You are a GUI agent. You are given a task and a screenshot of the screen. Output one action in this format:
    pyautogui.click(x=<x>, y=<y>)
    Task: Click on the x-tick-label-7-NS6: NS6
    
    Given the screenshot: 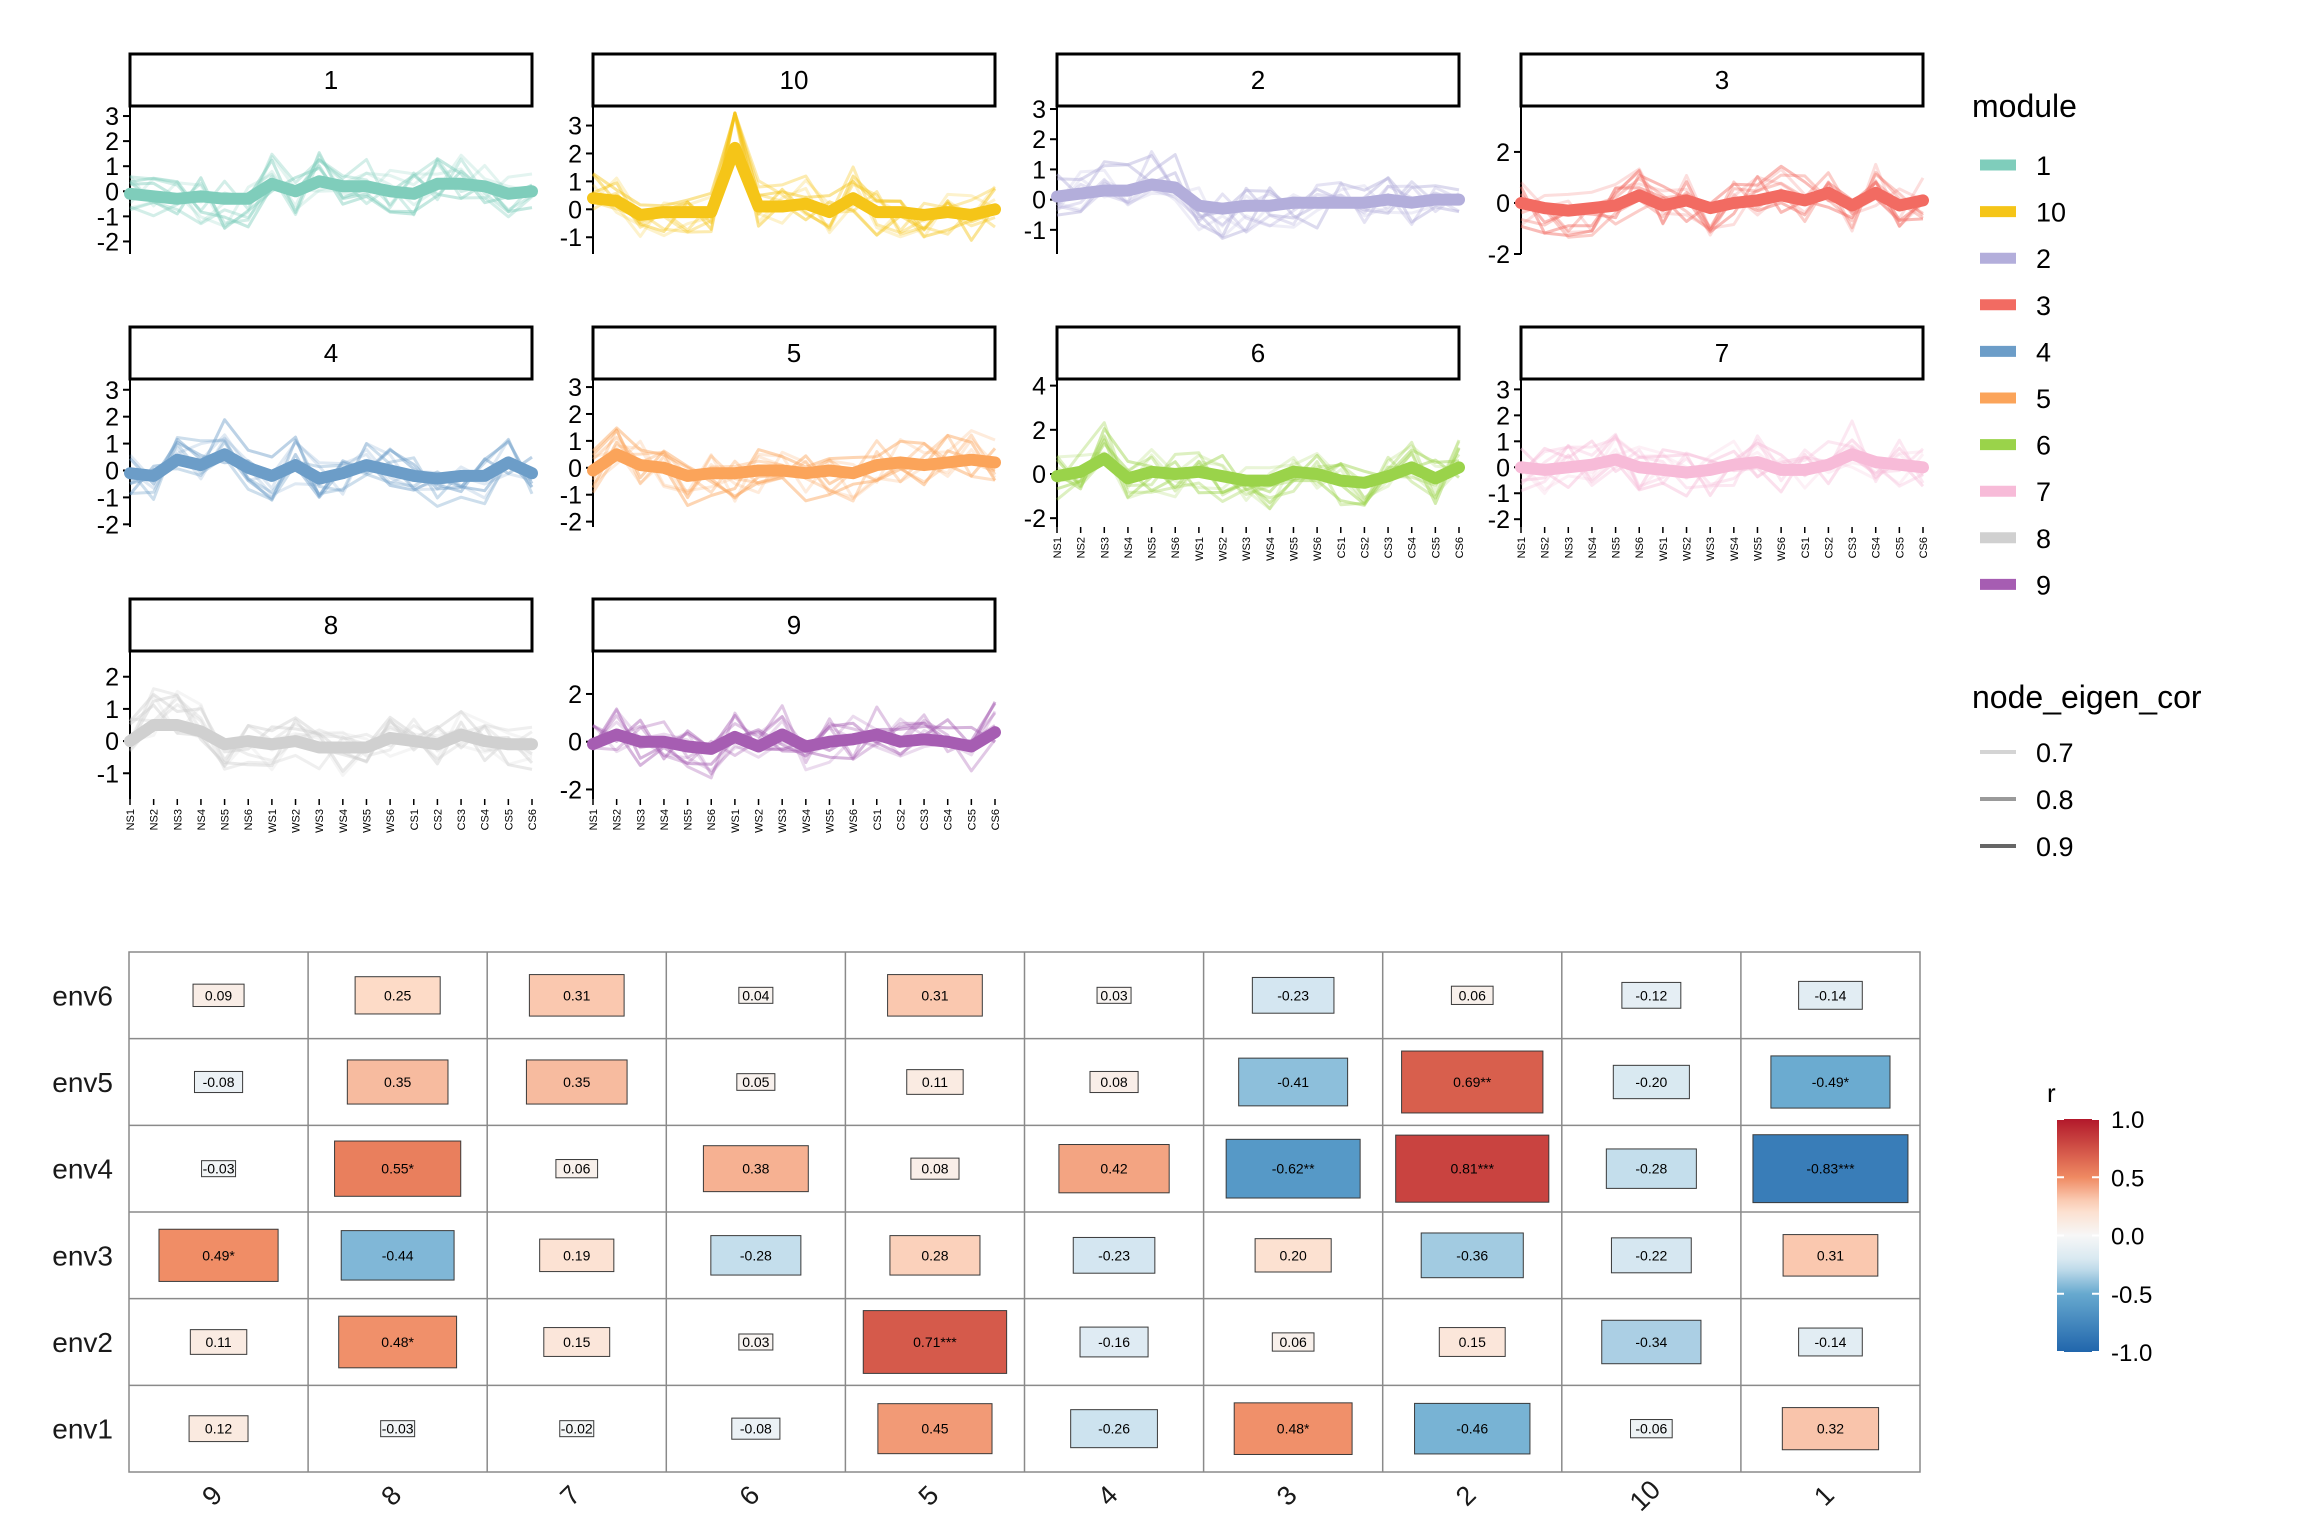 What is the action you would take?
    pyautogui.click(x=1640, y=547)
    